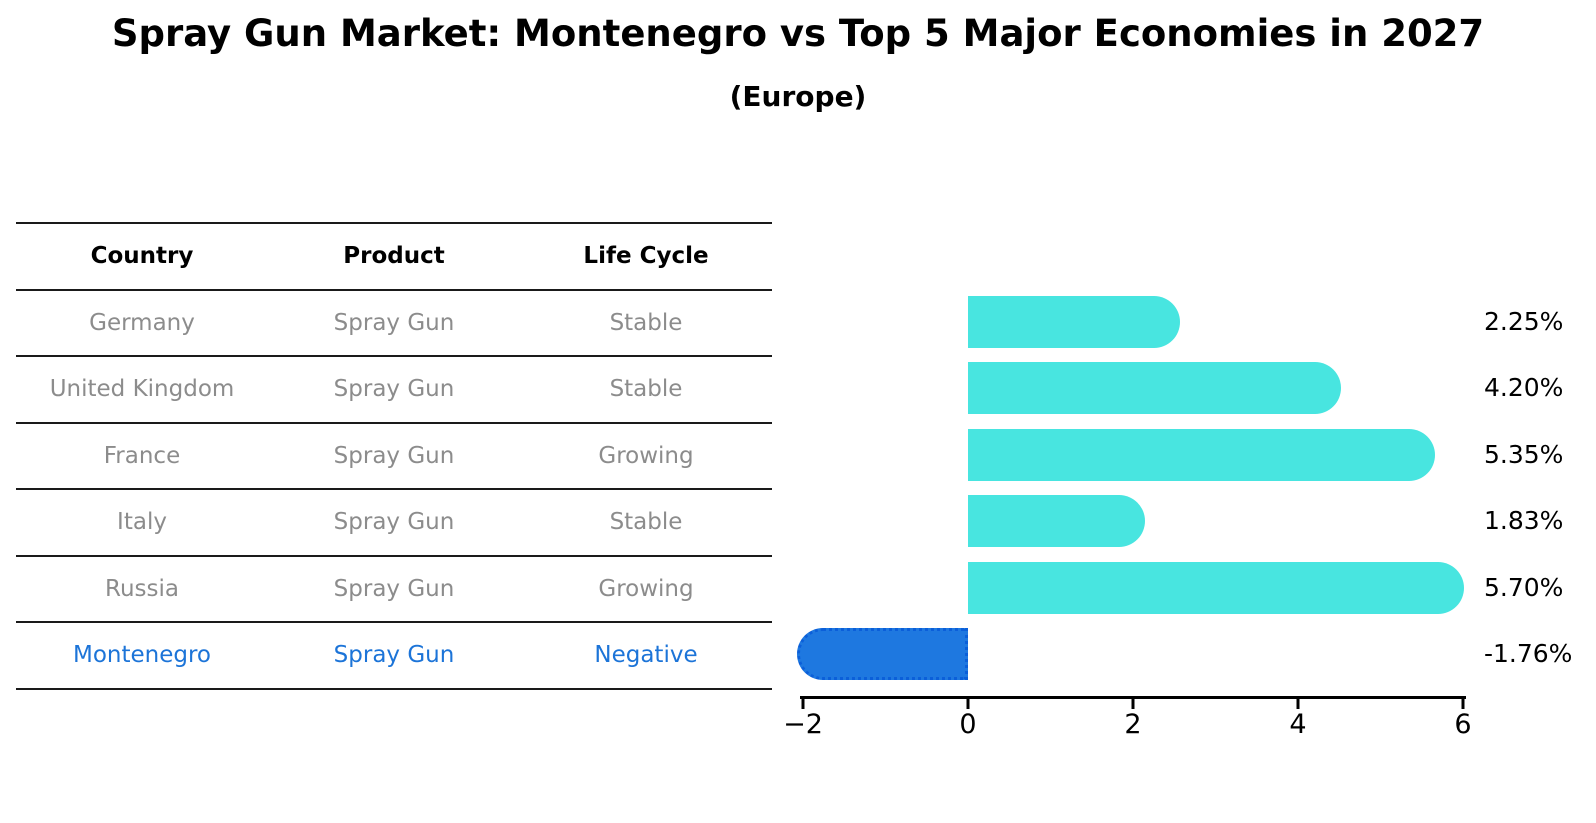 Image resolution: width=1596 pixels, height=823 pixels. Describe the element at coordinates (142, 522) in the screenshot. I see `cell-country: Italy` at that location.